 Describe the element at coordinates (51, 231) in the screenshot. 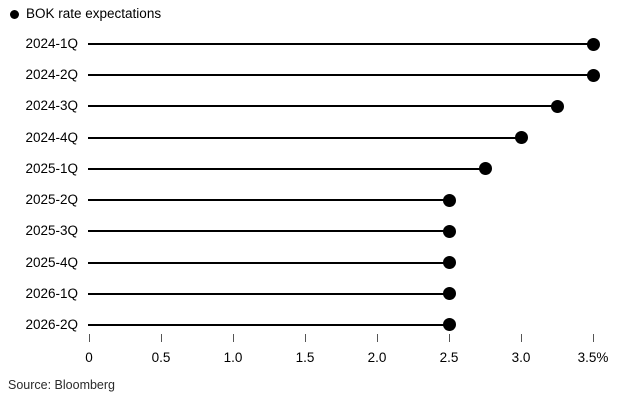

I see `row-label: 2025-3Q` at that location.